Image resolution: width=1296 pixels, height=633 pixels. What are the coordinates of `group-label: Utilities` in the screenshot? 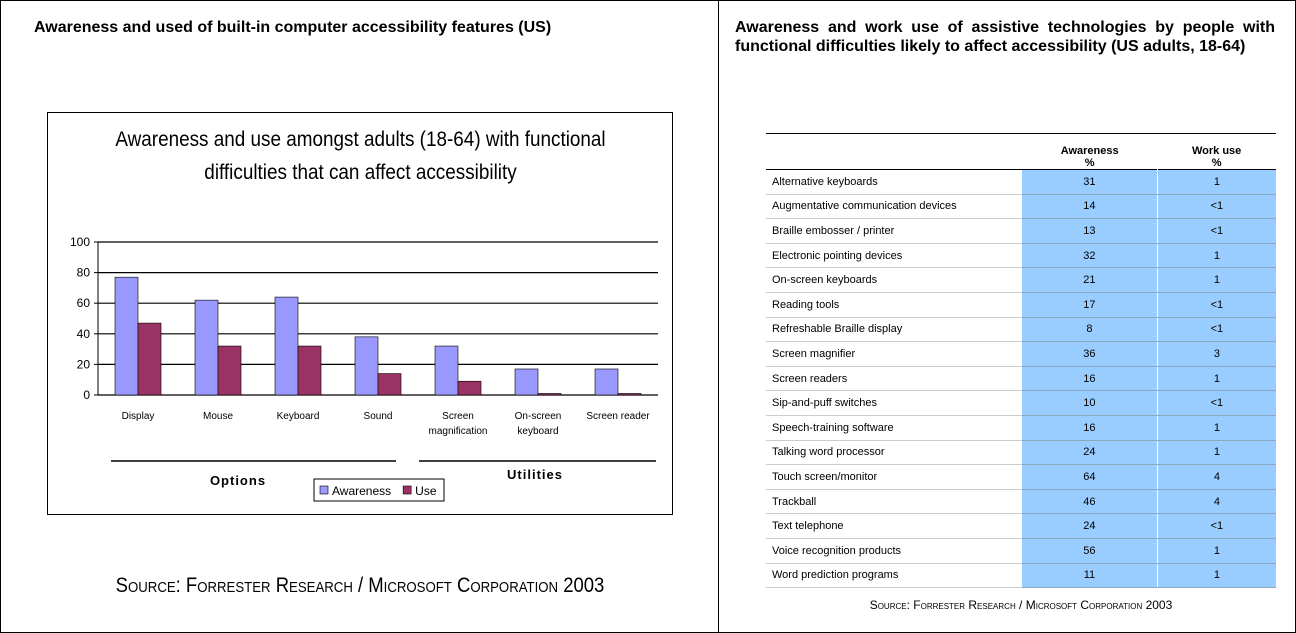 It's located at (535, 474).